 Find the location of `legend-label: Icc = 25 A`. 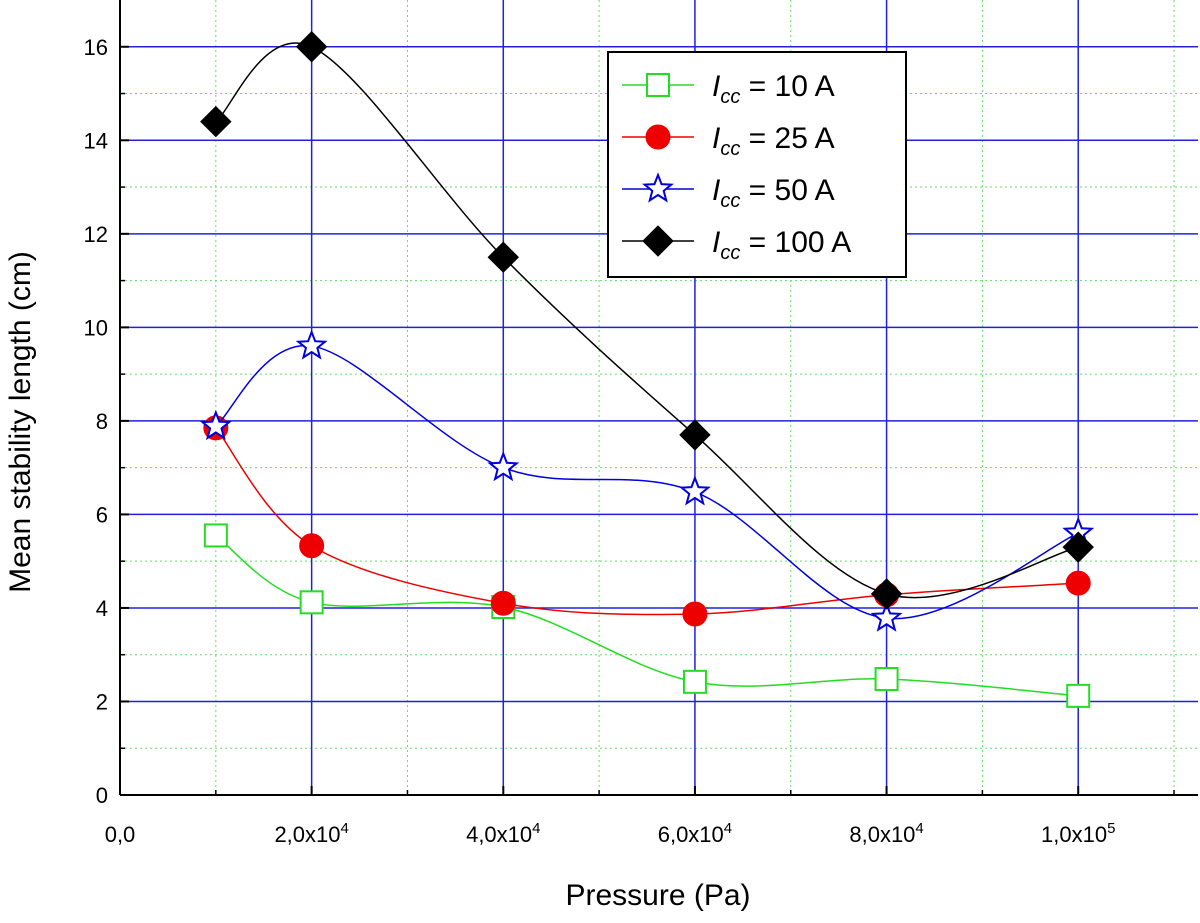

legend-label: Icc = 25 A is located at coordinates (773, 141).